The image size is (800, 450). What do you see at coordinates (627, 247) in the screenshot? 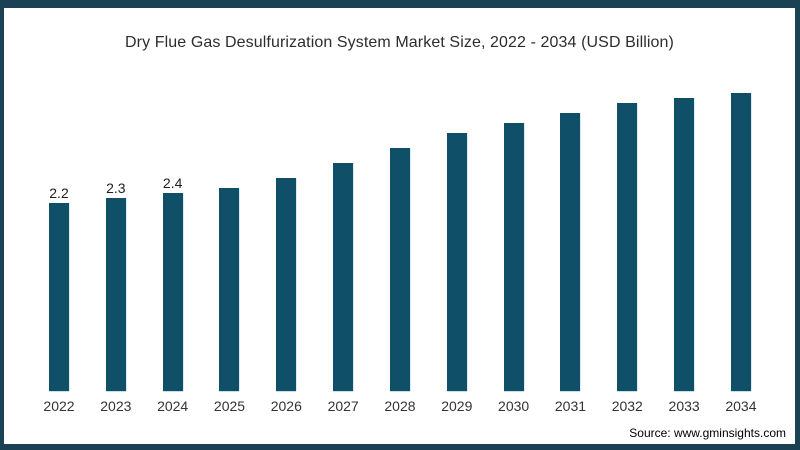
I see `bar-2032` at bounding box center [627, 247].